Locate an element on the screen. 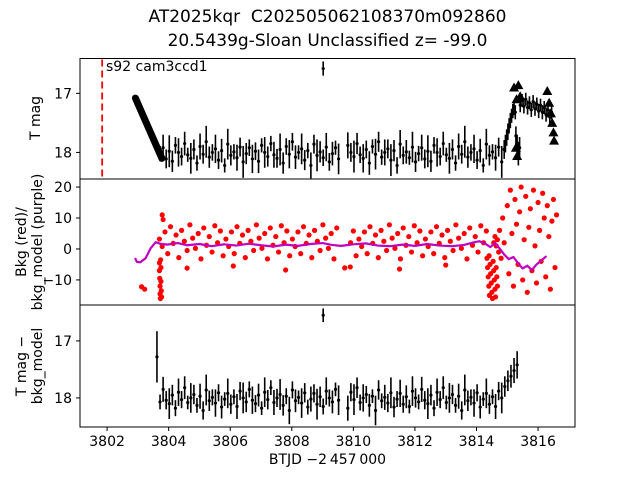 The width and height of the screenshot is (640, 480). svg-text: 3808 is located at coordinates (292, 442).